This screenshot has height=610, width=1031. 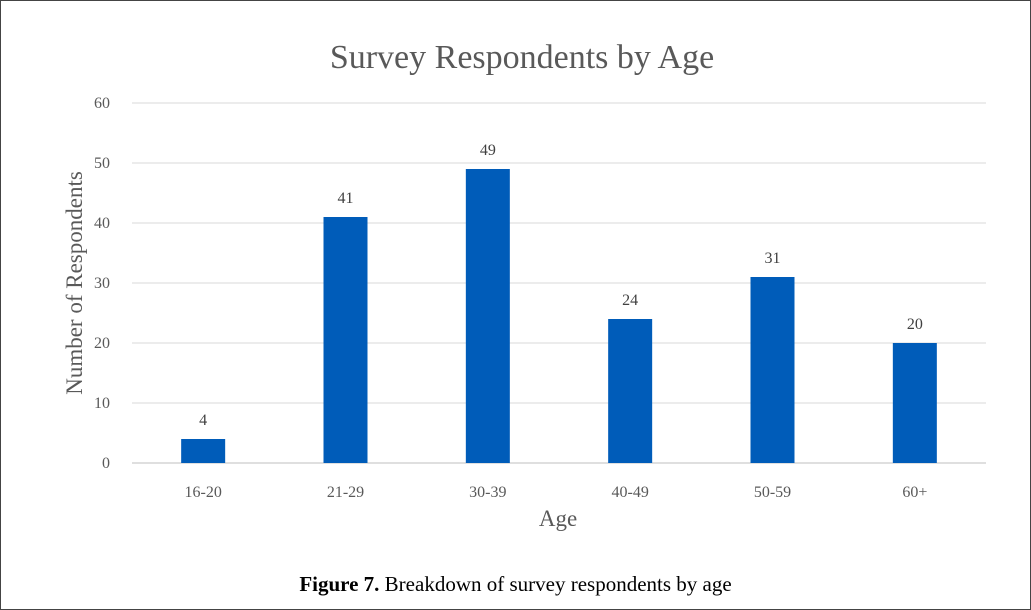 What do you see at coordinates (102, 103) in the screenshot?
I see `y-tick-label: 60` at bounding box center [102, 103].